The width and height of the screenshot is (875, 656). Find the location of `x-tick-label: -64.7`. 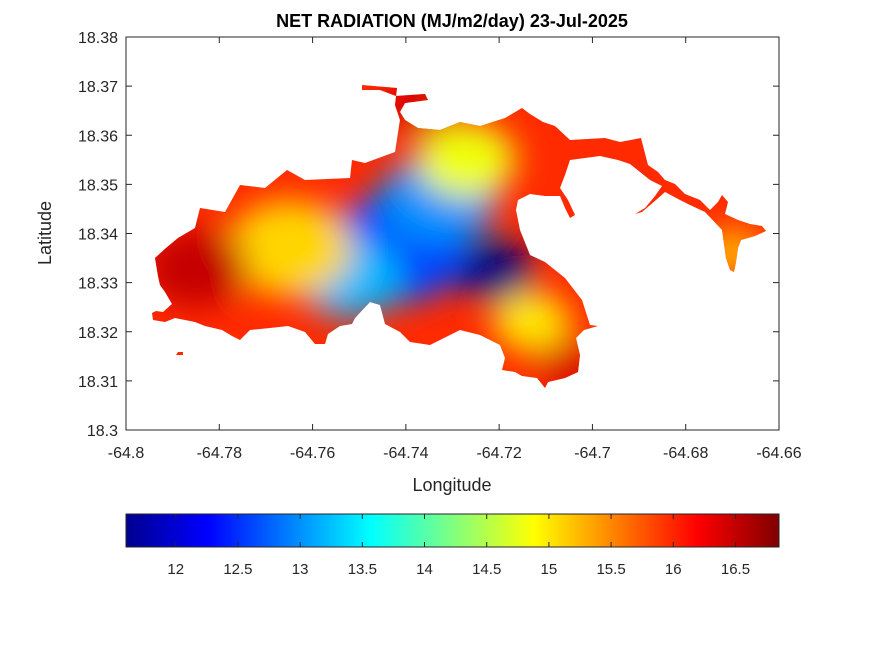

x-tick-label: -64.7 is located at coordinates (592, 453).